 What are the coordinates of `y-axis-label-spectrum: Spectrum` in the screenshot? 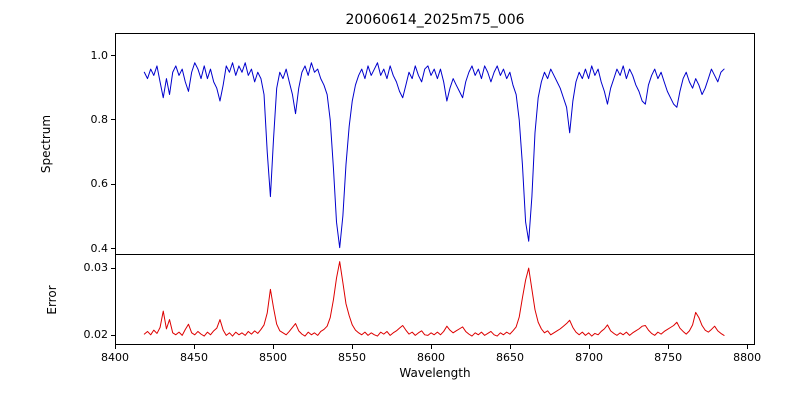 It's located at (46, 144).